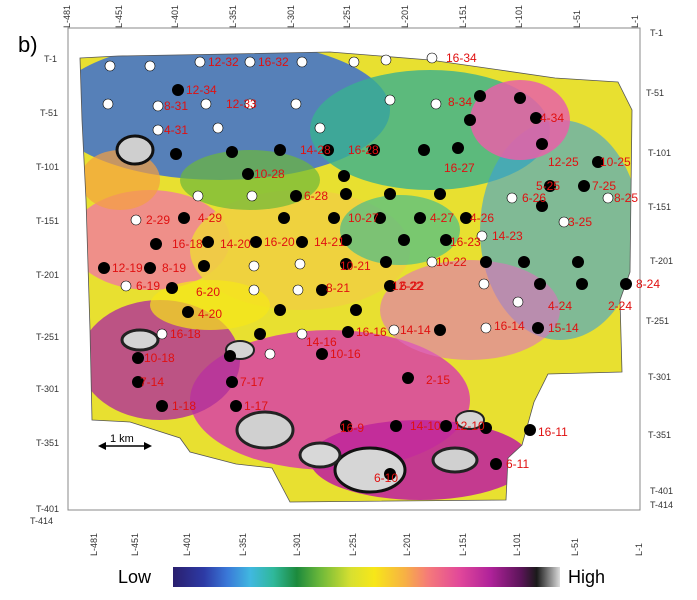  I want to click on well-label: 10-22, so click(451, 262).